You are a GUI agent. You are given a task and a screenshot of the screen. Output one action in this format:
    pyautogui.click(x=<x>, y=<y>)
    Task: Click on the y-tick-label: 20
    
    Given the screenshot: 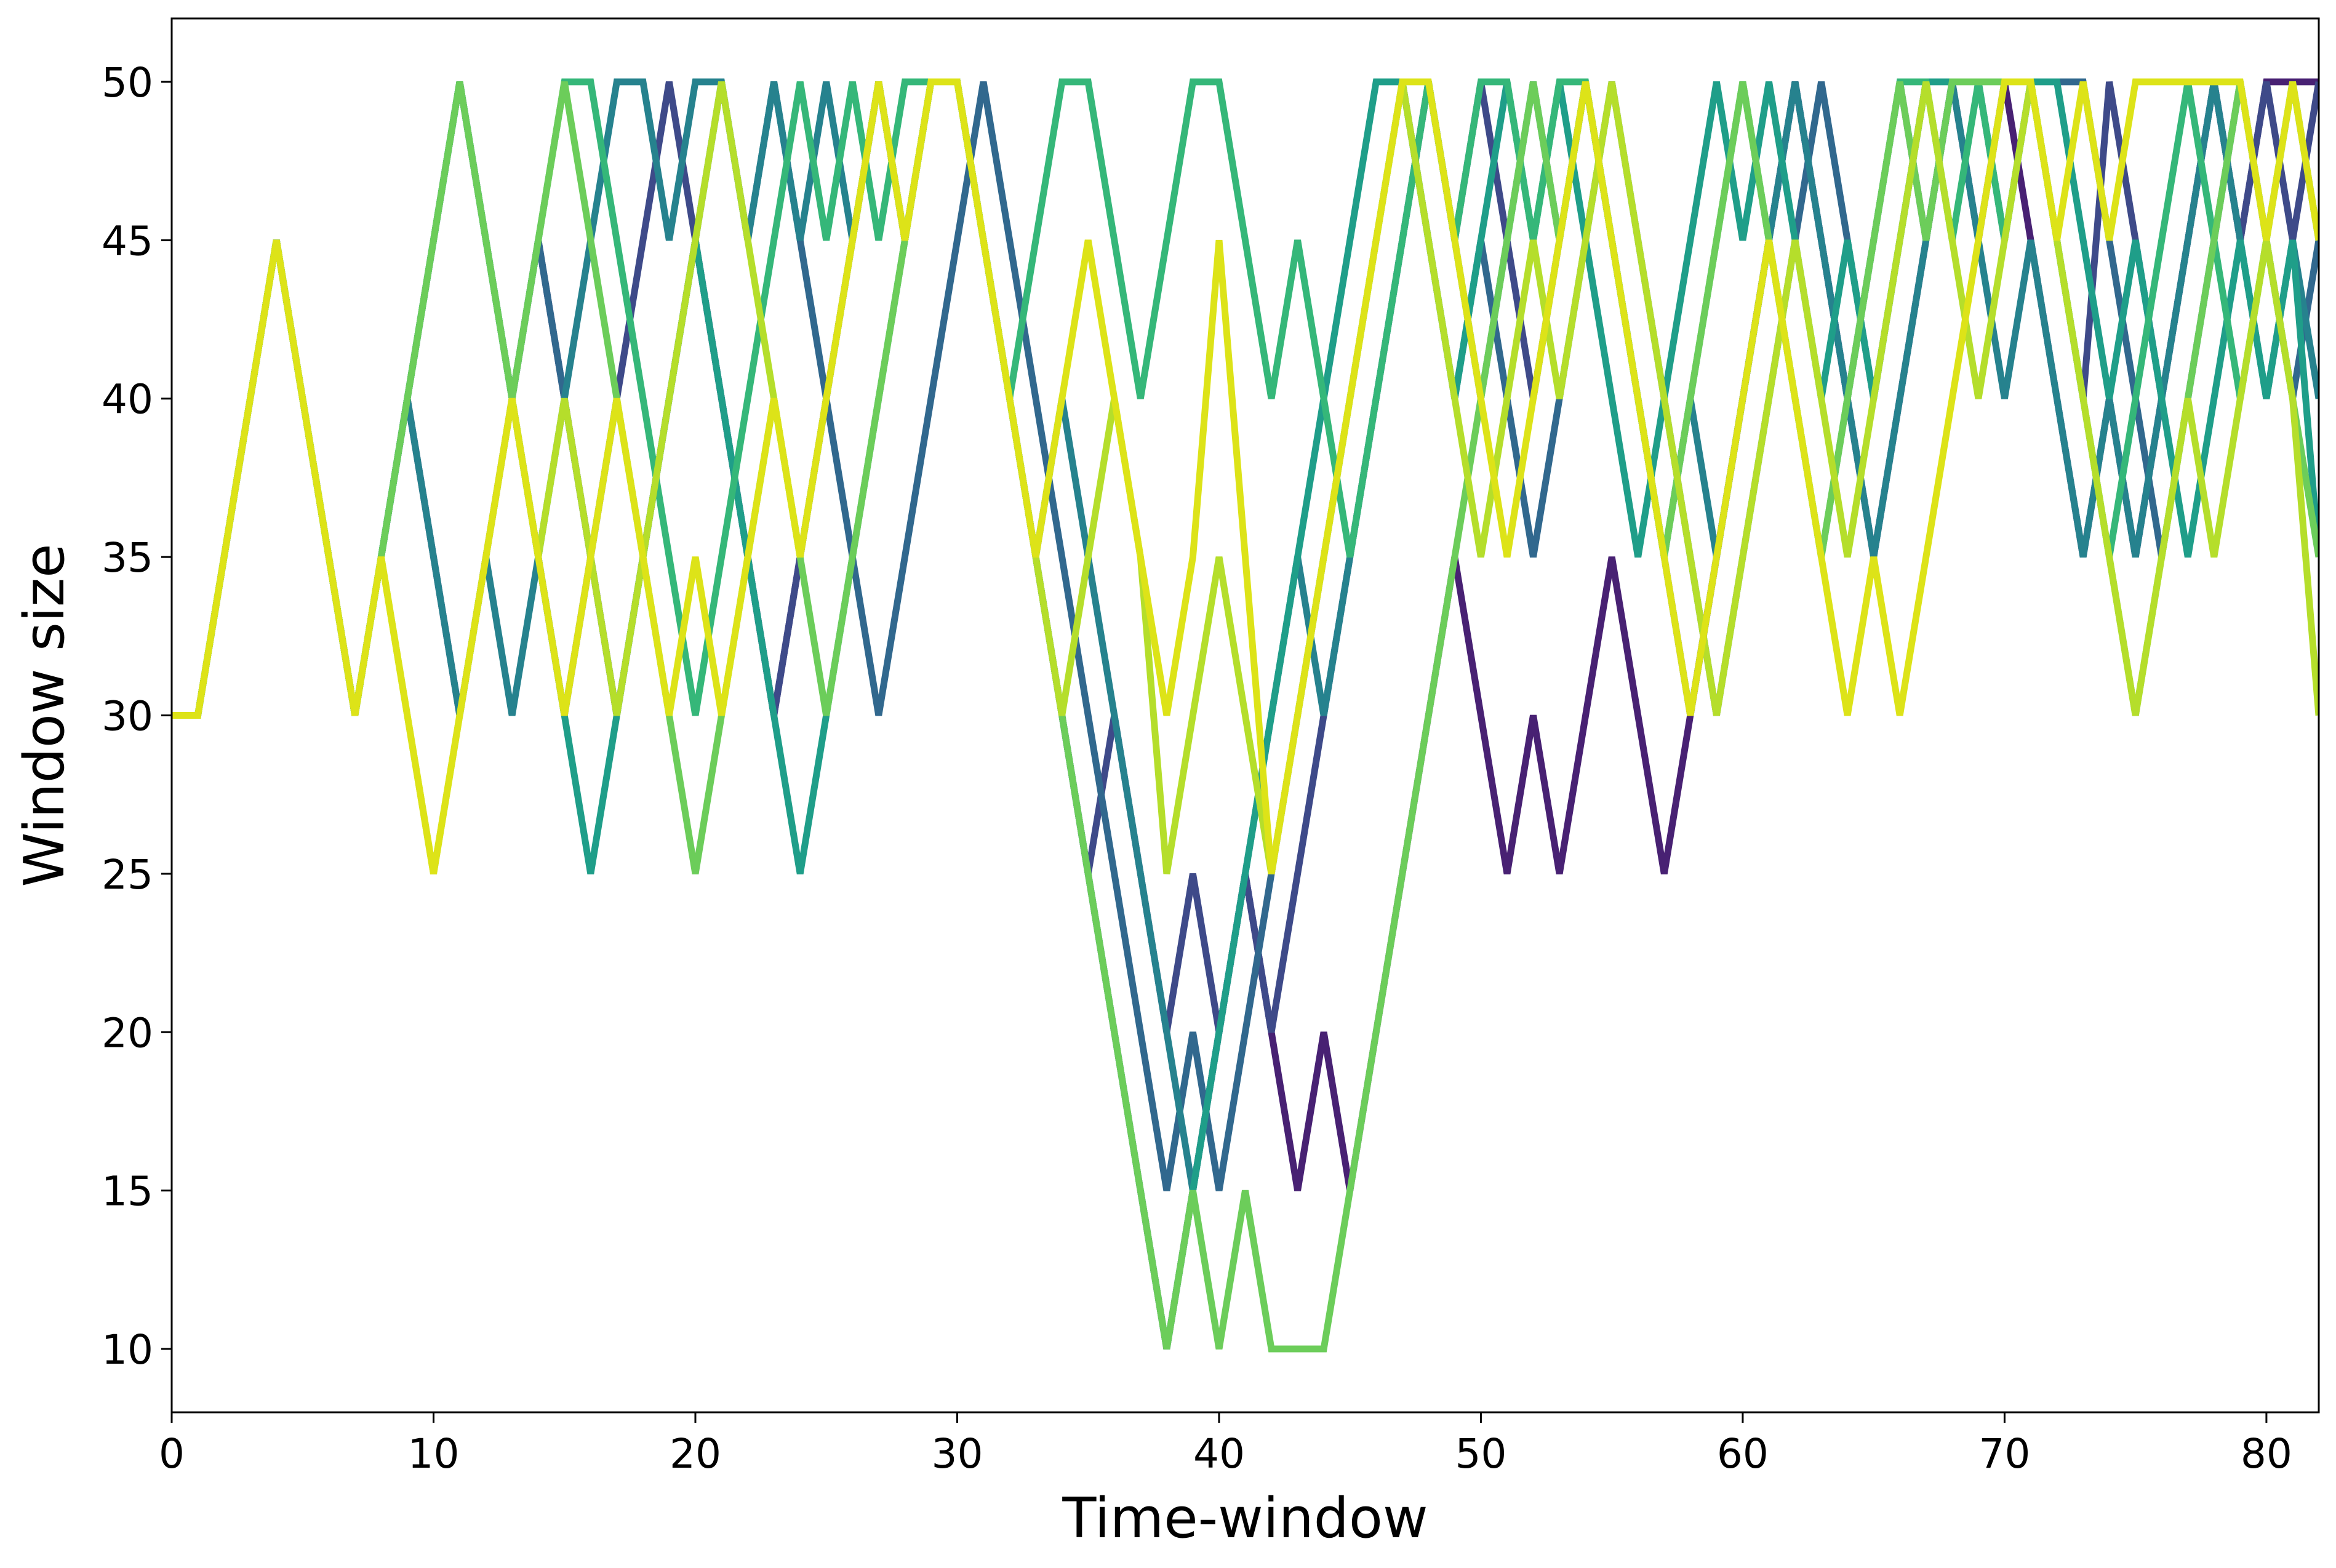 What is the action you would take?
    pyautogui.click(x=127, y=1033)
    